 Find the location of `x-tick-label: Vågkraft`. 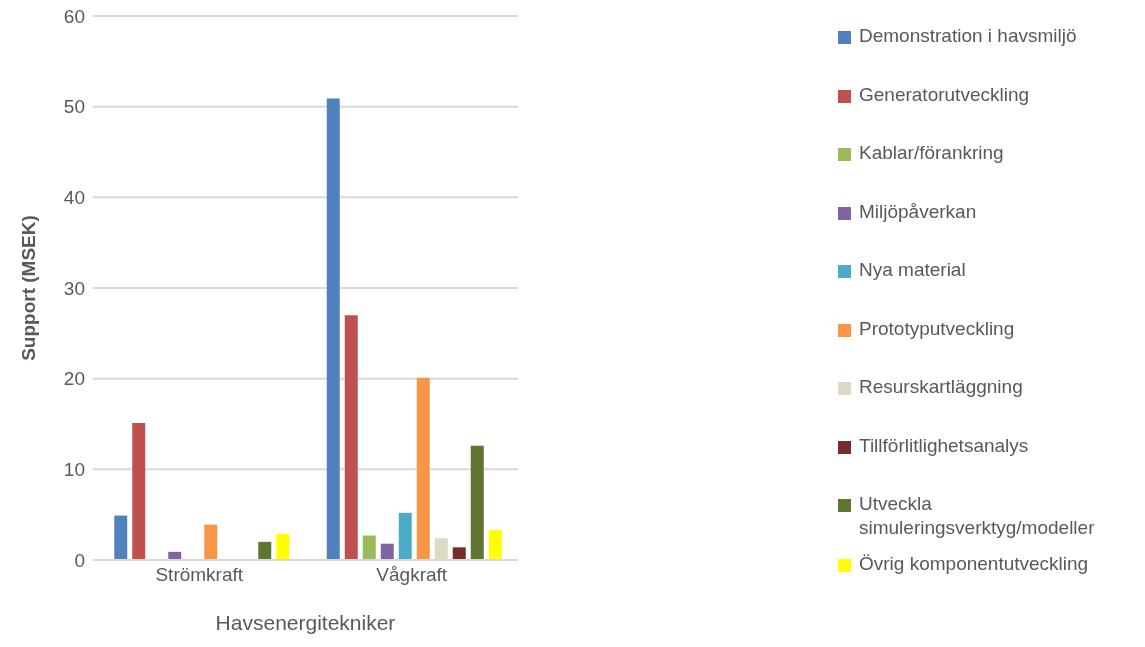

x-tick-label: Vågkraft is located at coordinates (412, 575).